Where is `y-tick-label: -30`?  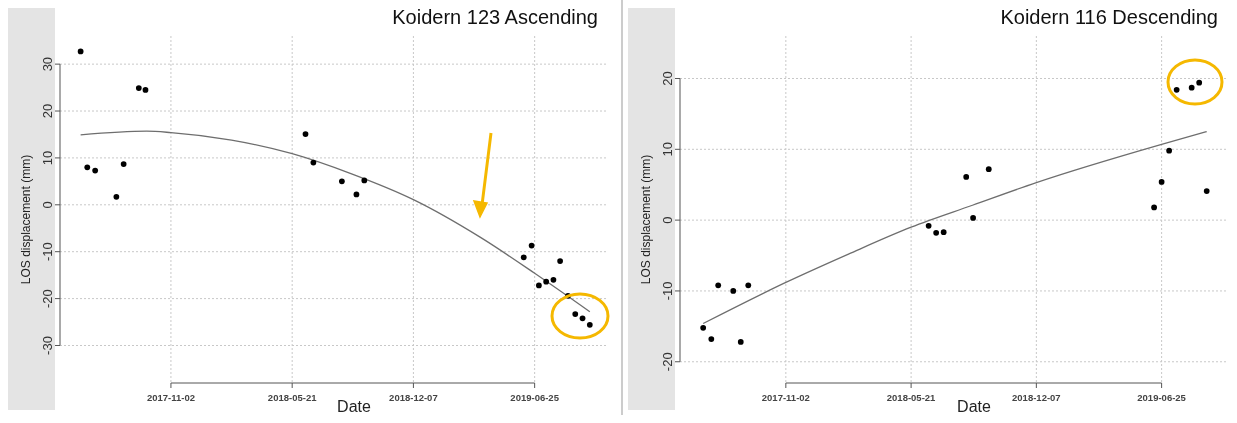
y-tick-label: -30 is located at coordinates (47, 345).